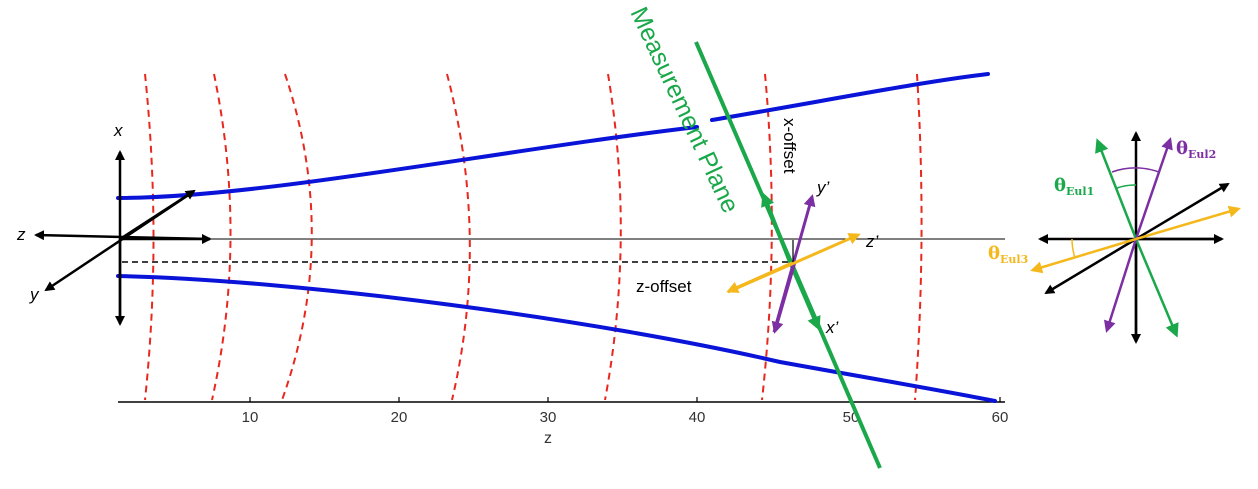 The width and height of the screenshot is (1258, 489). I want to click on z-offset-label: z-offset, so click(664, 286).